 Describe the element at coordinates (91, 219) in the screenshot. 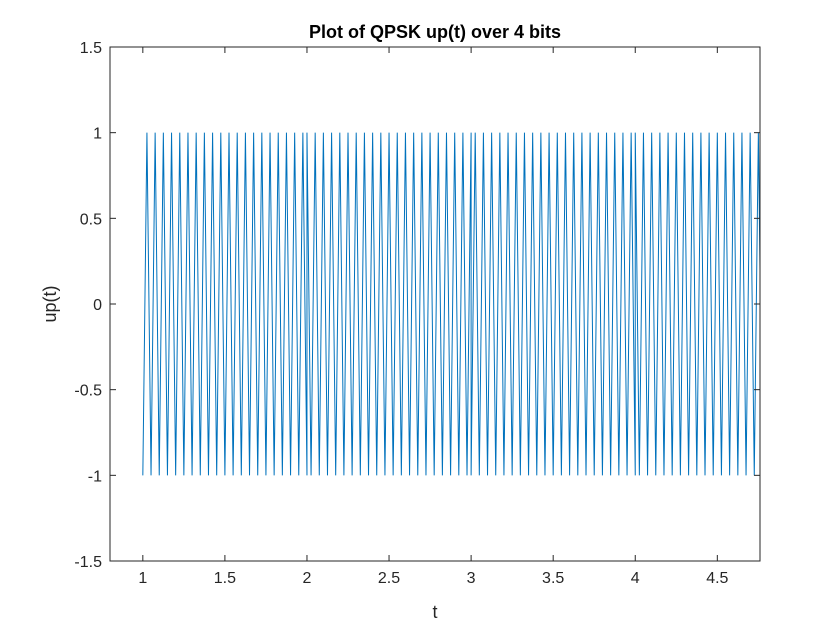

I see `y-tick-label: 0.5` at that location.